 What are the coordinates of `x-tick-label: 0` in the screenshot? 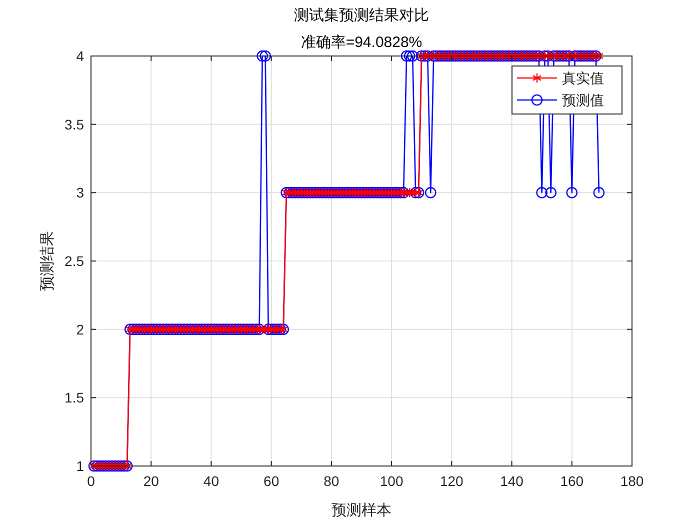 It's located at (91, 481).